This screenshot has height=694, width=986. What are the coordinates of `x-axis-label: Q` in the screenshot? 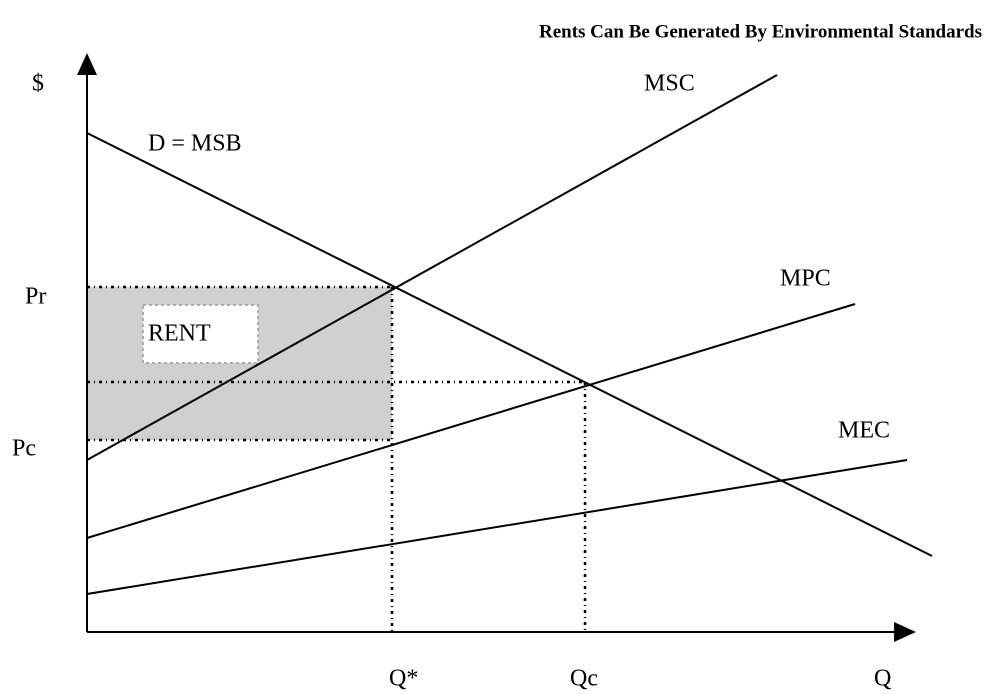 It's located at (882, 679).